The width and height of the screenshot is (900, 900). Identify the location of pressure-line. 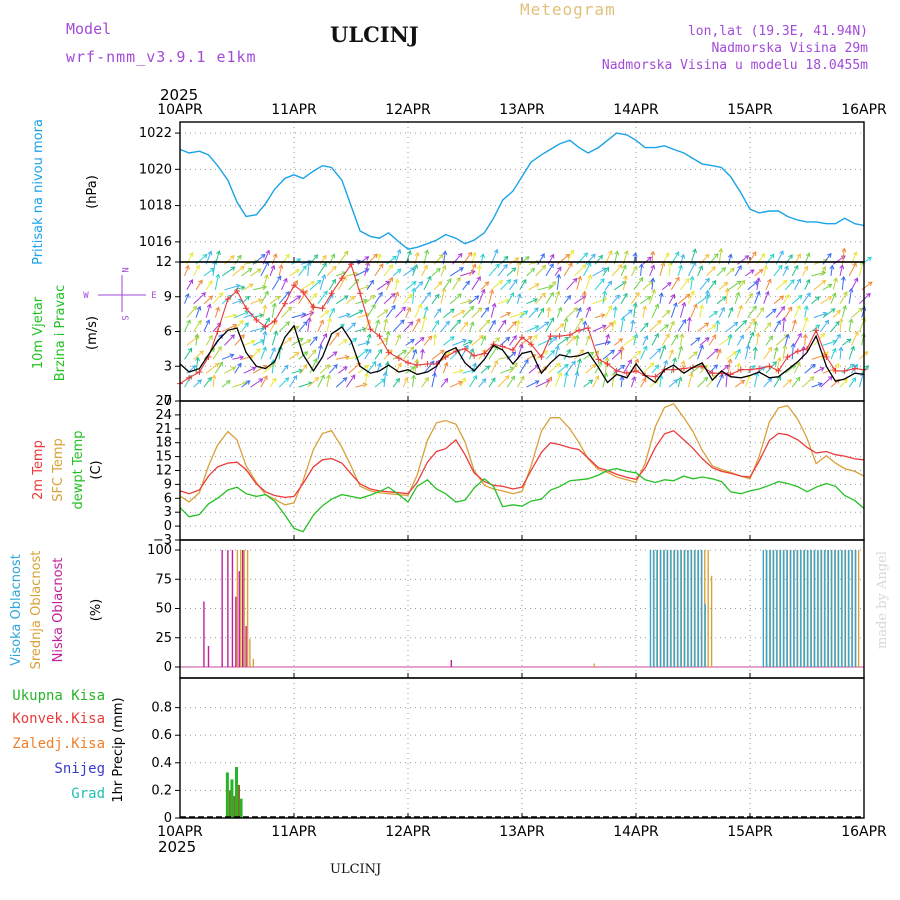
(522, 191).